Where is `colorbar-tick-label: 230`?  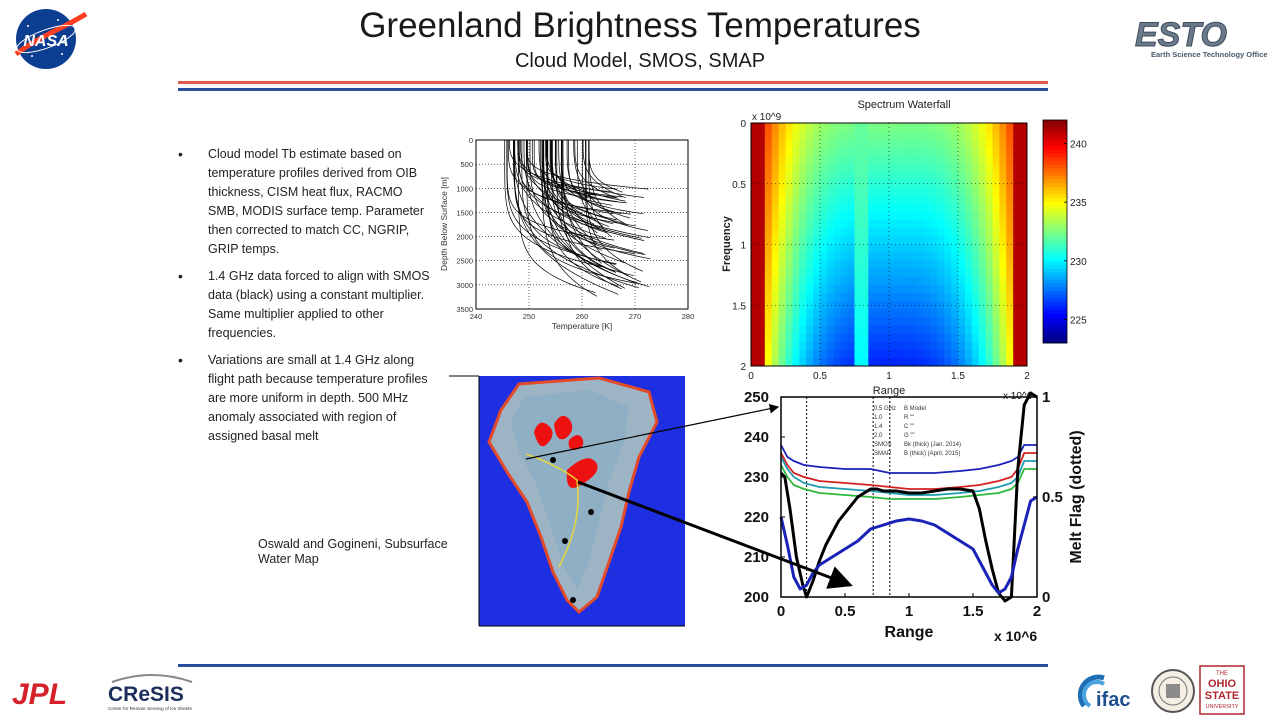 colorbar-tick-label: 230 is located at coordinates (1078, 262).